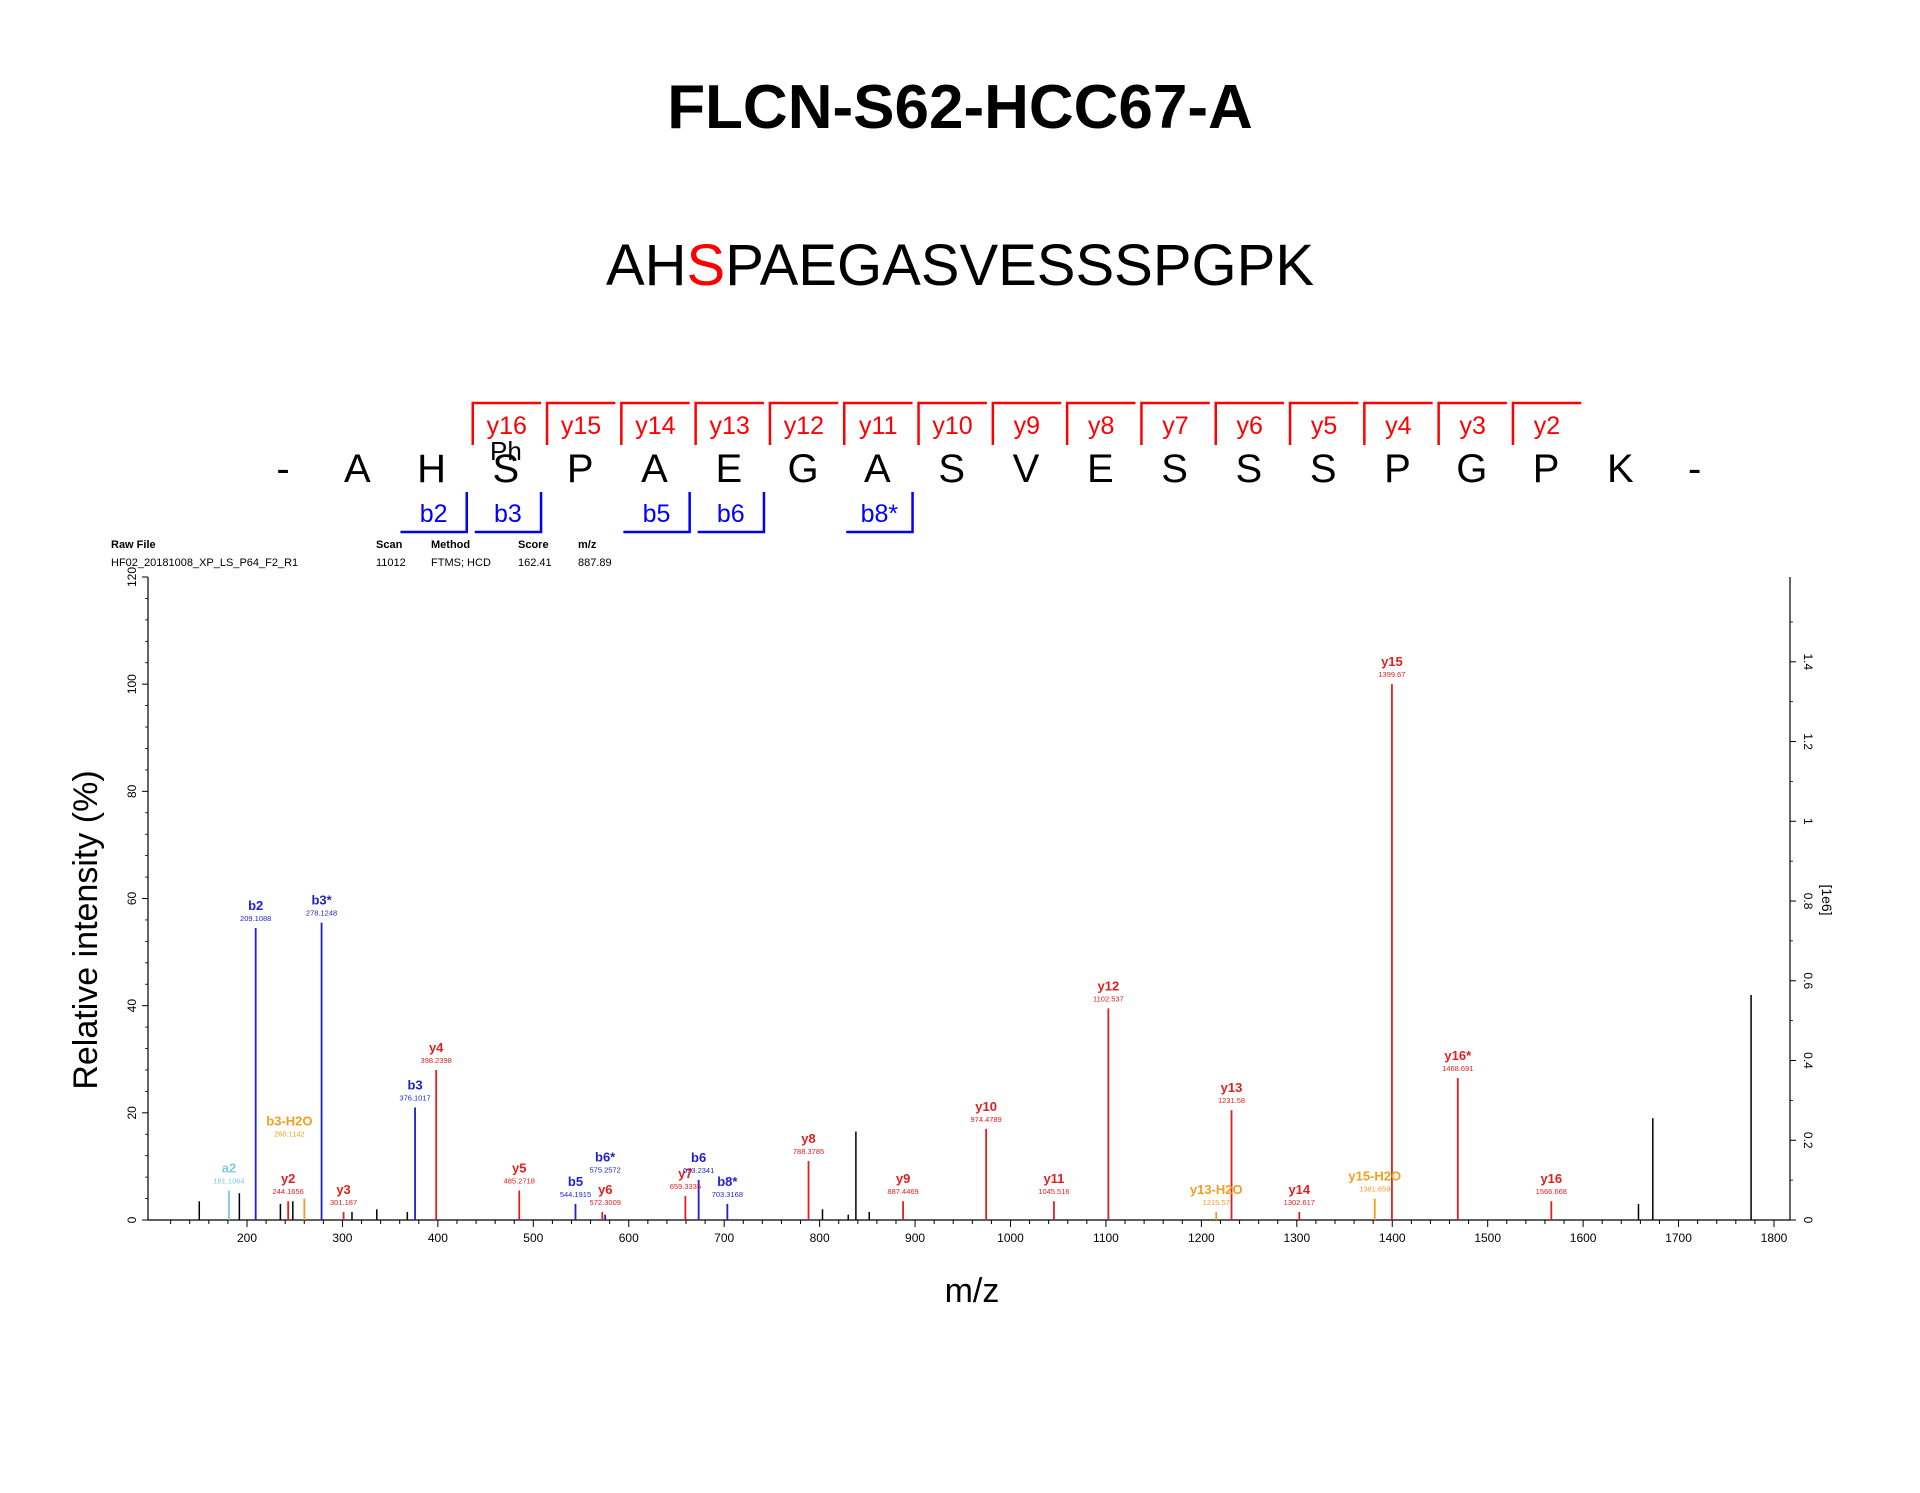  I want to click on b-bracket-b5, so click(657, 513).